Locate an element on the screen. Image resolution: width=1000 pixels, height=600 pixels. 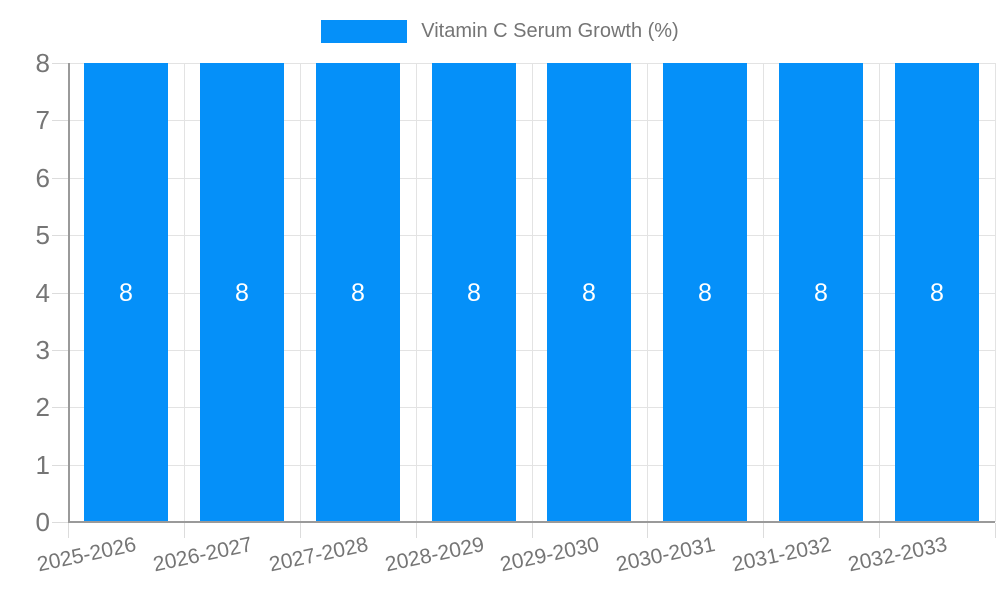
x-tick-label: 2031-2032 is located at coordinates (781, 555).